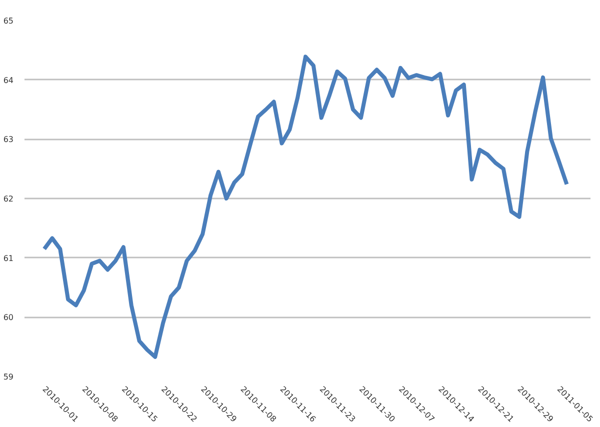 The width and height of the screenshot is (600, 427). Describe the element at coordinates (8, 80) in the screenshot. I see `y-tick-label: 64` at that location.